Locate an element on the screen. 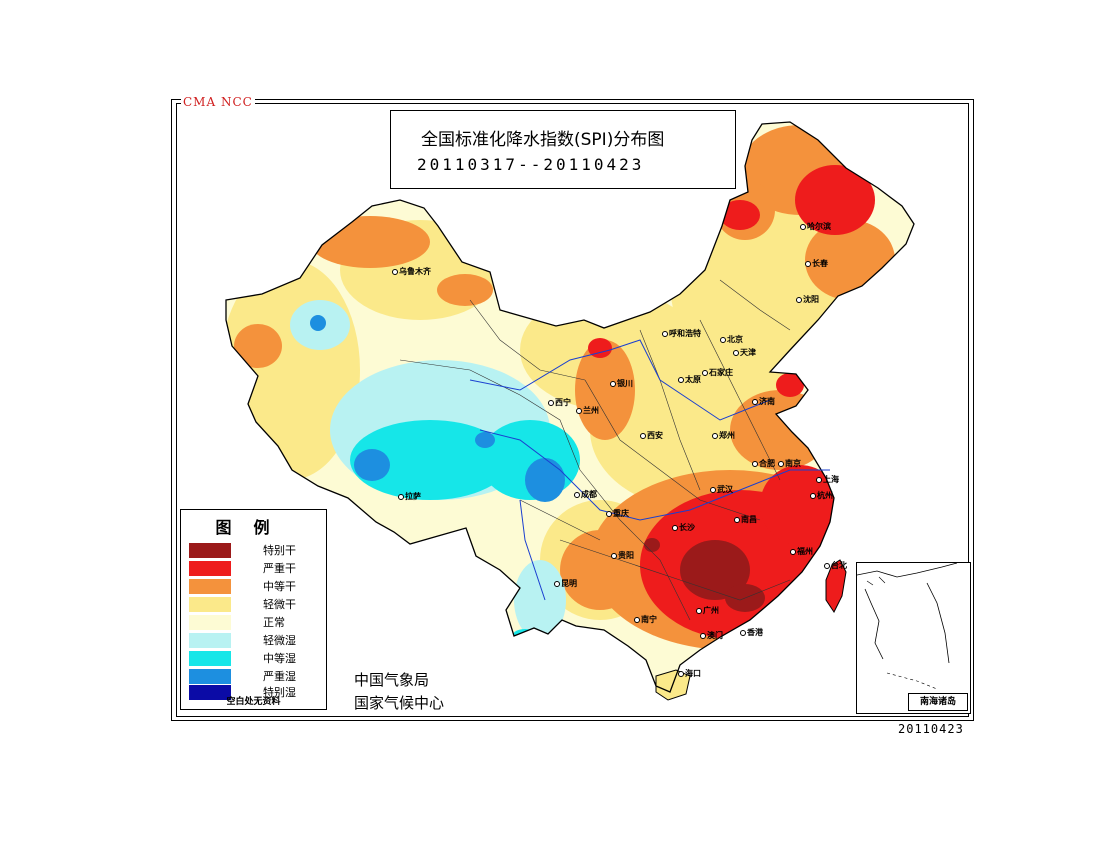  city-label: 台北 is located at coordinates (835, 565).